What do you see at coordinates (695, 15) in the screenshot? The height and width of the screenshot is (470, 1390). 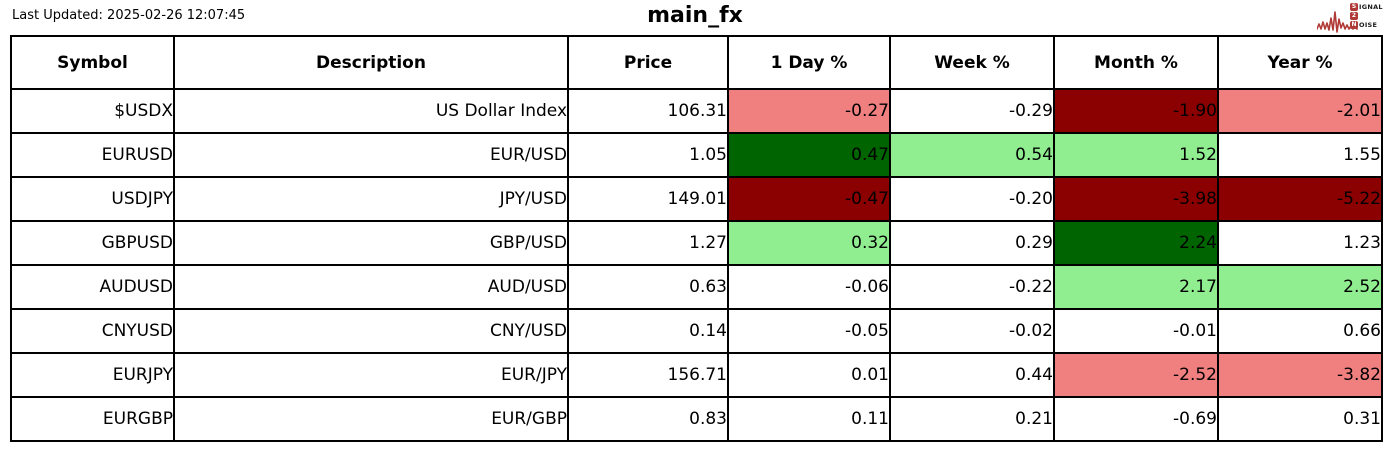 I see `page-title: main_fx` at bounding box center [695, 15].